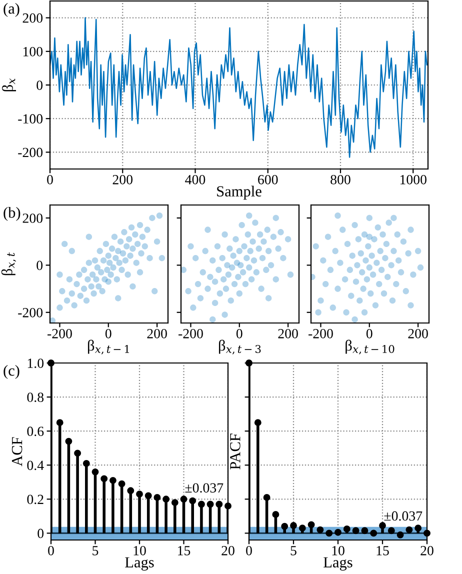  What do you see at coordinates (36, 363) in the screenshot?
I see `y-tick-label: 1.0` at bounding box center [36, 363].